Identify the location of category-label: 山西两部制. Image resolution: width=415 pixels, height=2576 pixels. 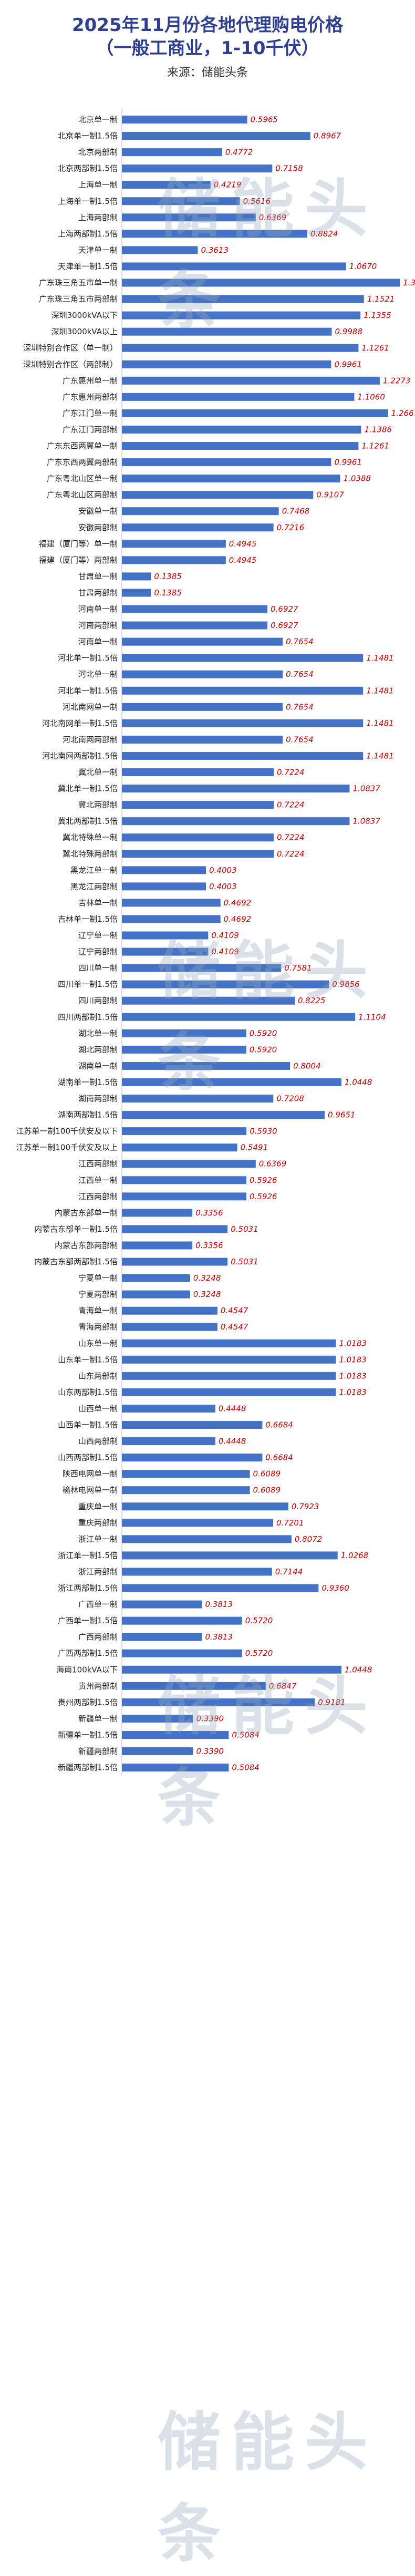
(98, 1441).